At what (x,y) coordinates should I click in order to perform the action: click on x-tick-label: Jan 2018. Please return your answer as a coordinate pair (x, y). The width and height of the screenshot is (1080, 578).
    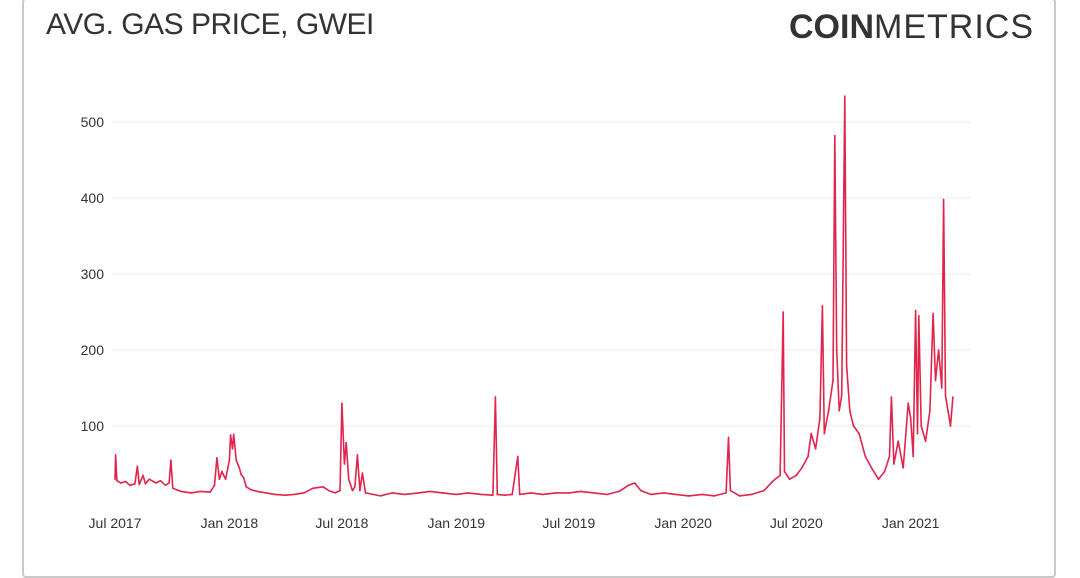
    Looking at the image, I should click on (230, 523).